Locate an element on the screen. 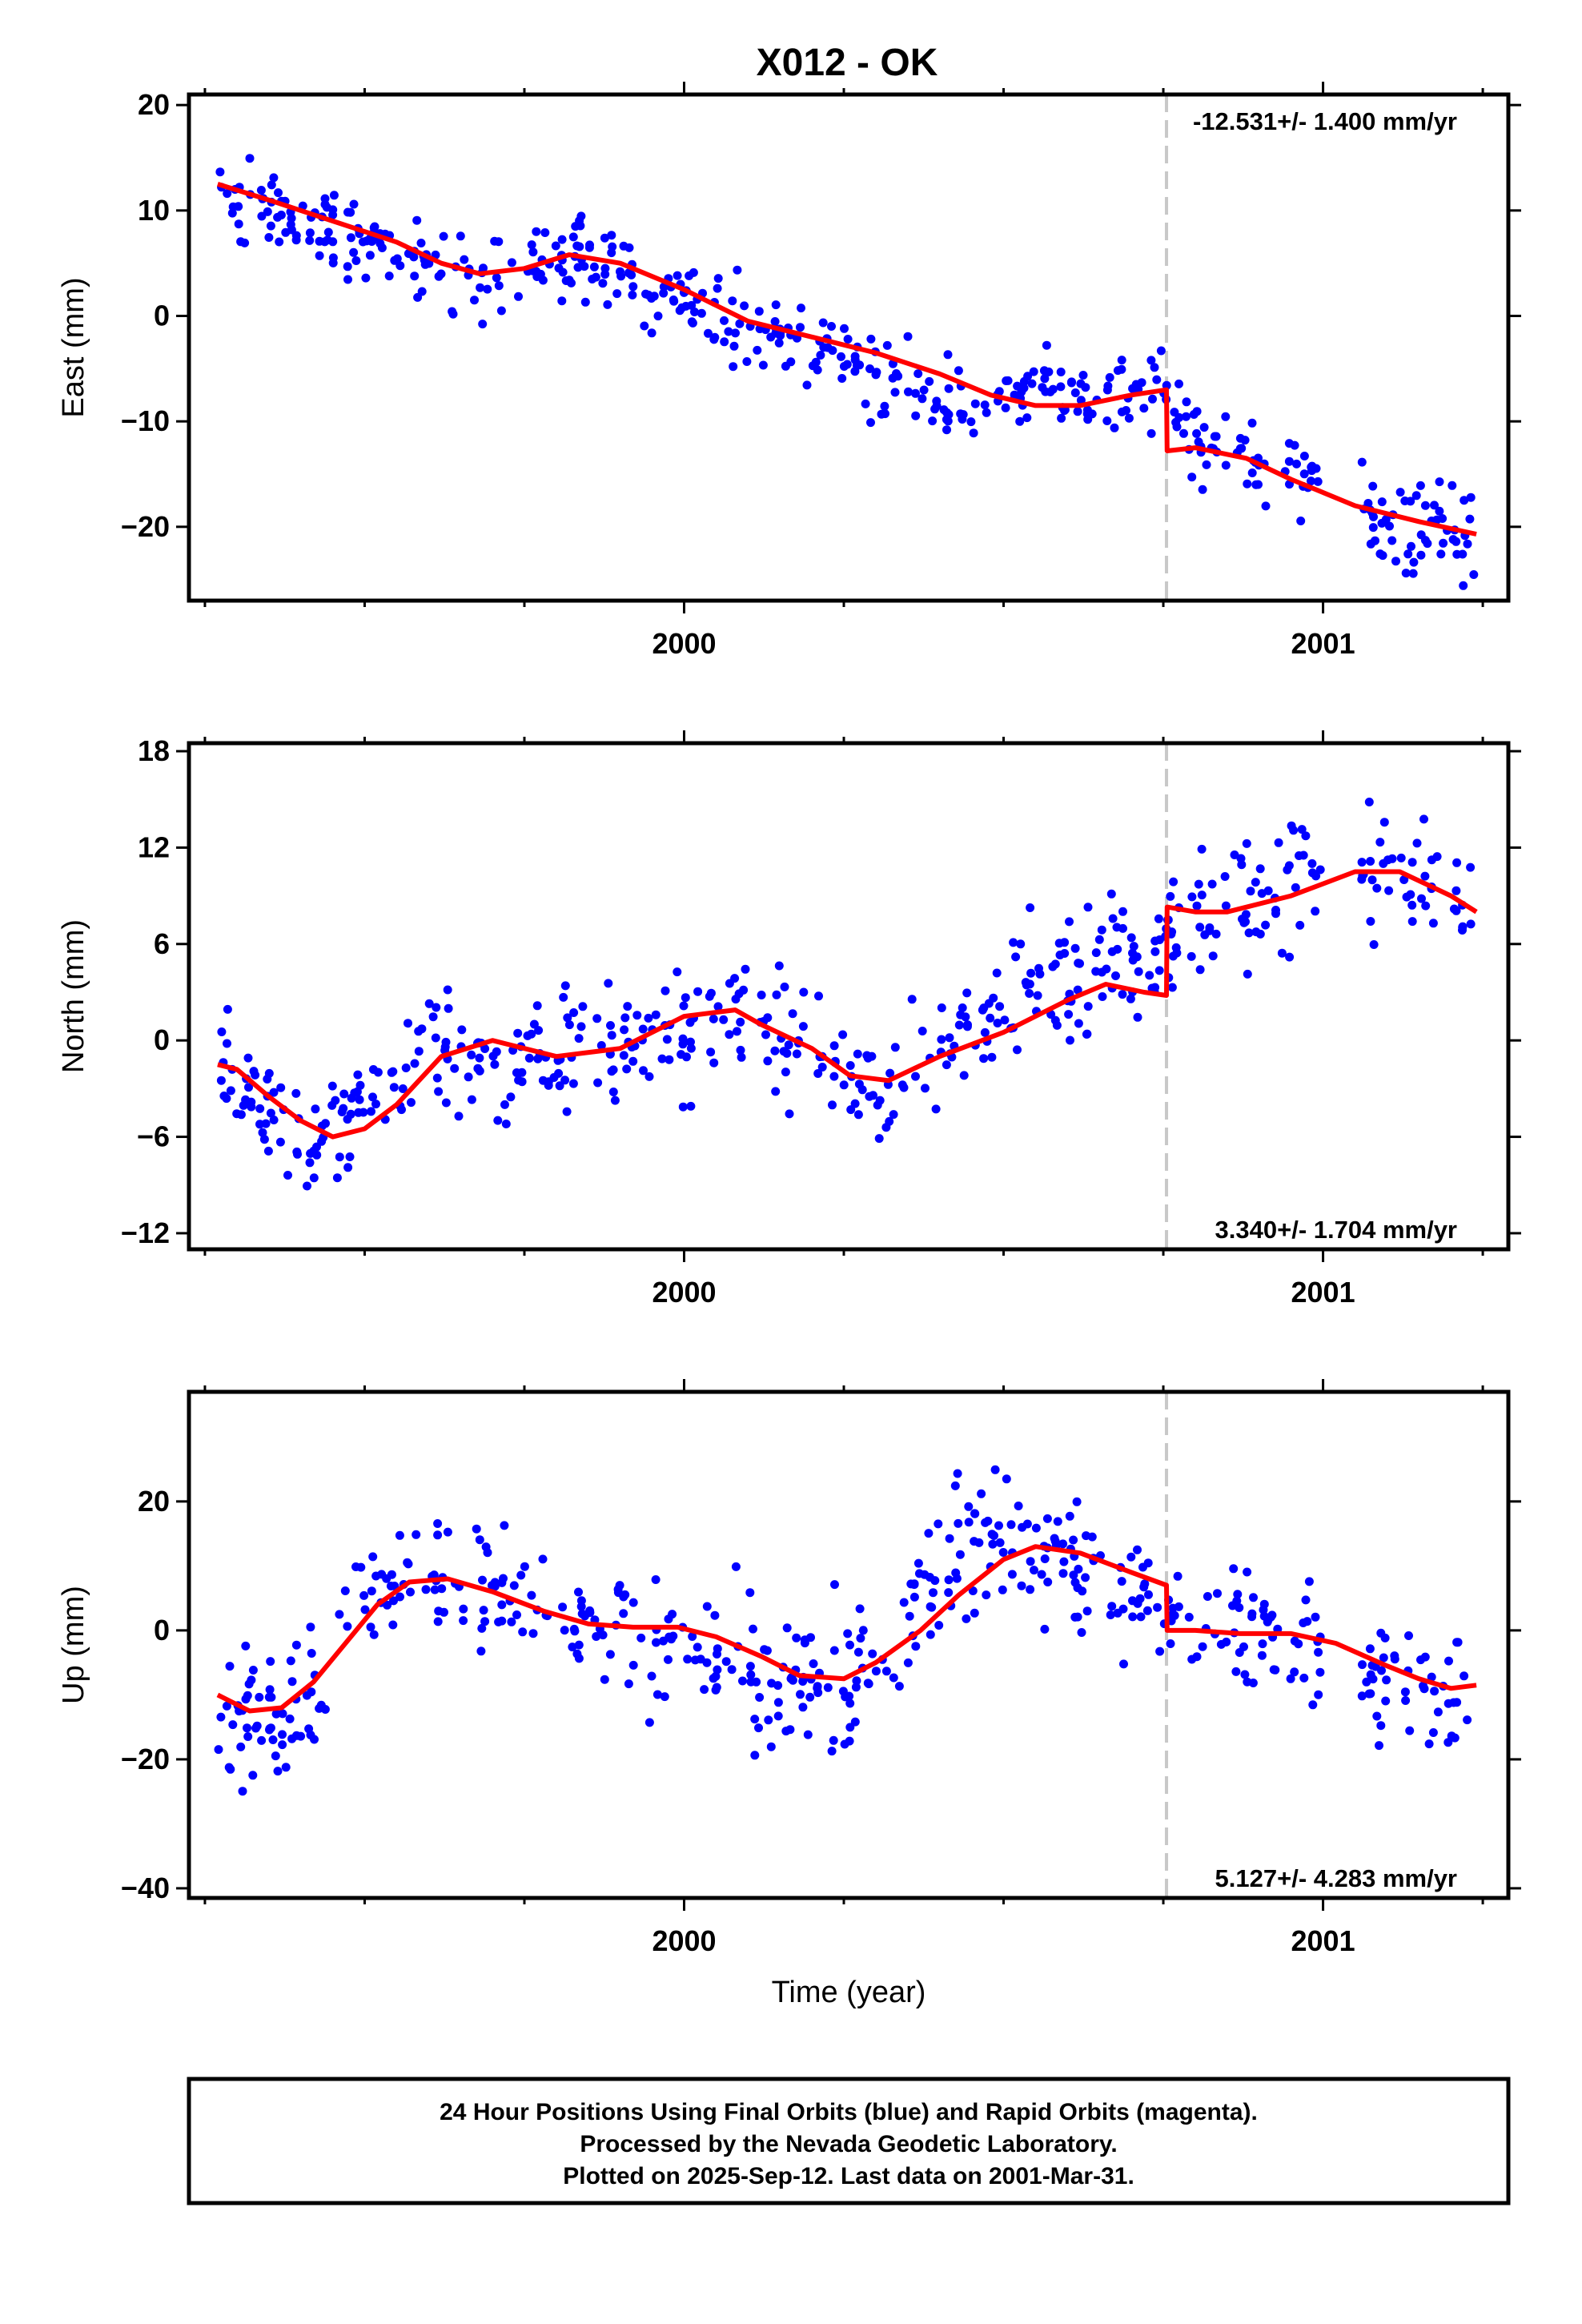 This screenshot has width=1582, height=2324. y-tick-label: 10 is located at coordinates (154, 210).